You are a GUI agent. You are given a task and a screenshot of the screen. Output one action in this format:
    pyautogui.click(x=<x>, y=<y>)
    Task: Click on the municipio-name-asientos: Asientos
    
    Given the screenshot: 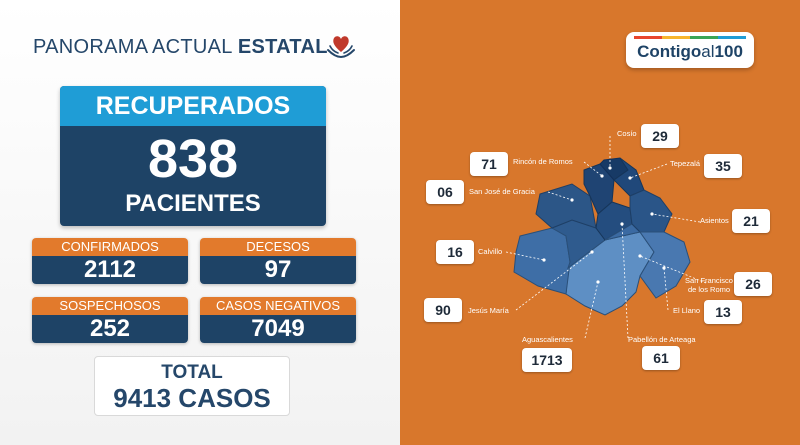 What is the action you would take?
    pyautogui.click(x=714, y=220)
    